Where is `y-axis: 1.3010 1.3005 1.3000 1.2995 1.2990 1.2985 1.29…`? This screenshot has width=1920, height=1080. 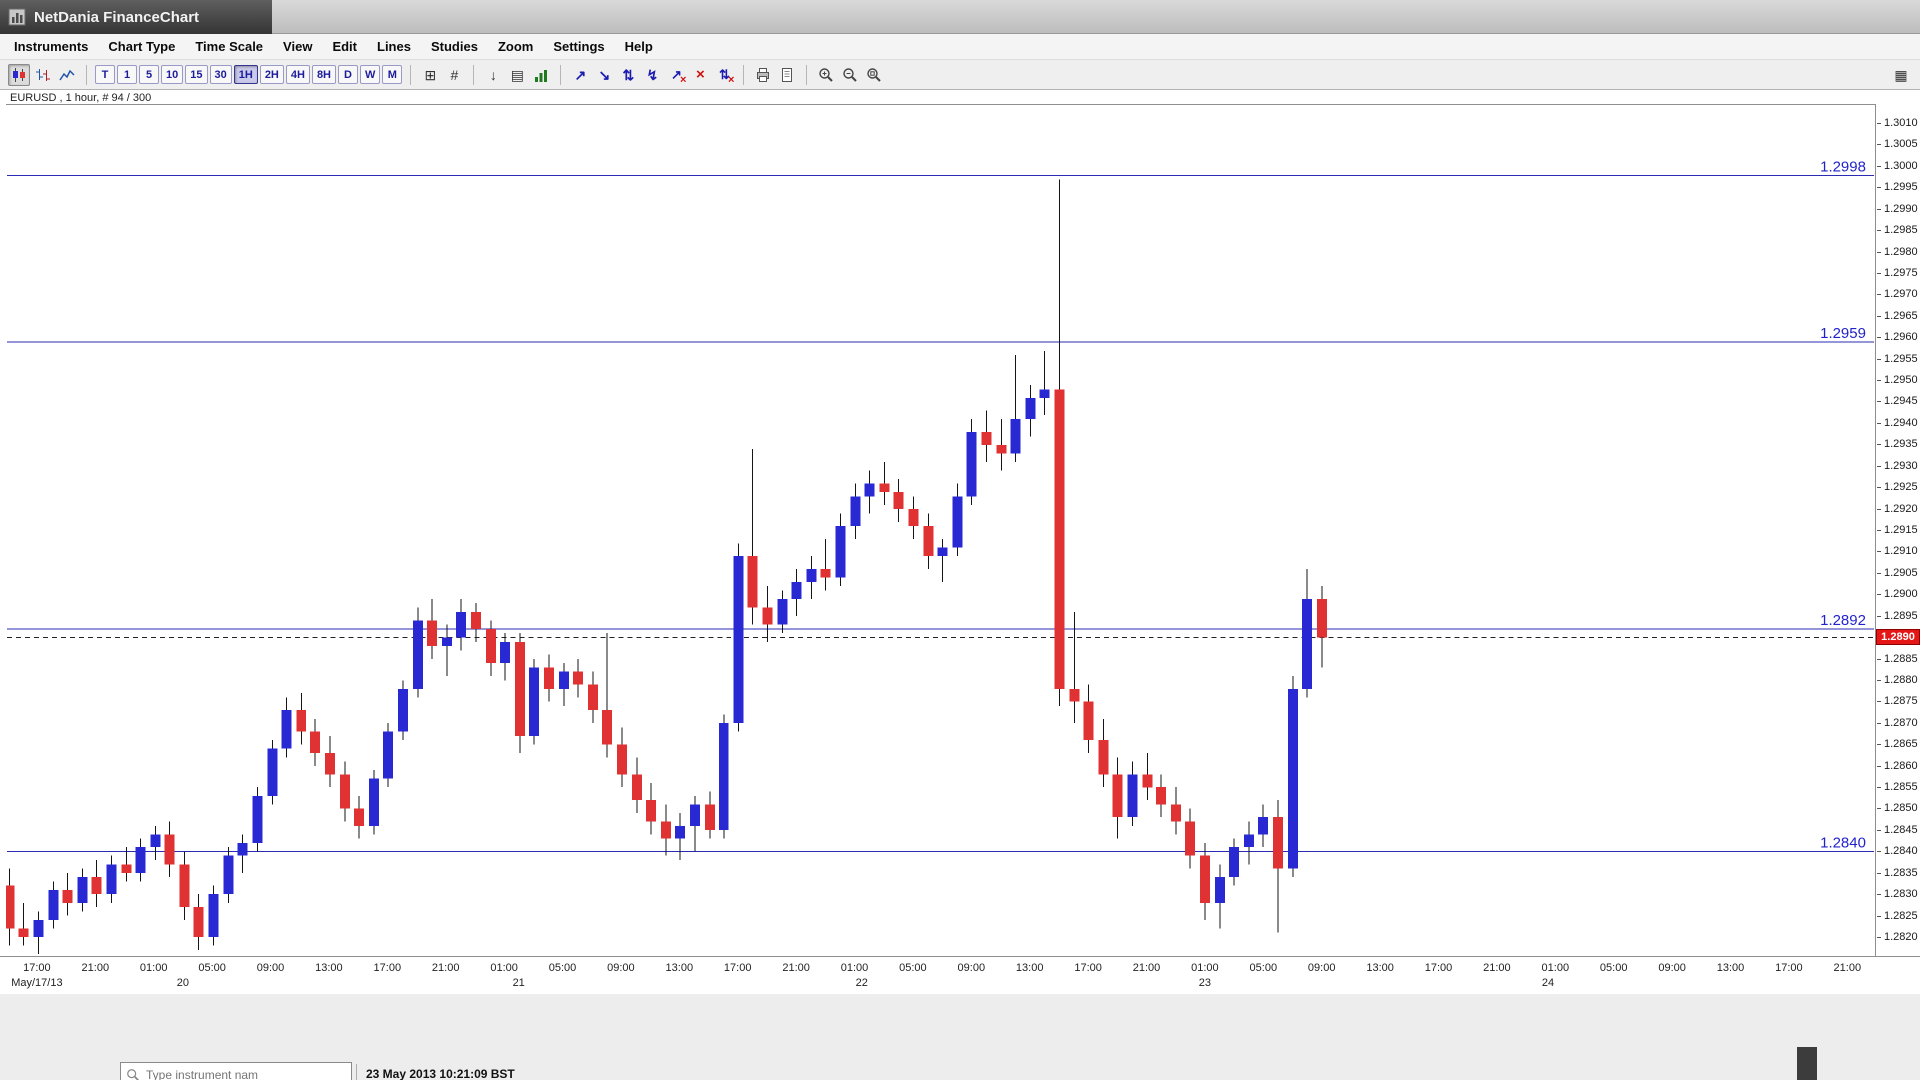
y-axis: 1.3010 1.3005 1.3000 1.2995 1.2990 1.2985 1.29… is located at coordinates (1897, 530).